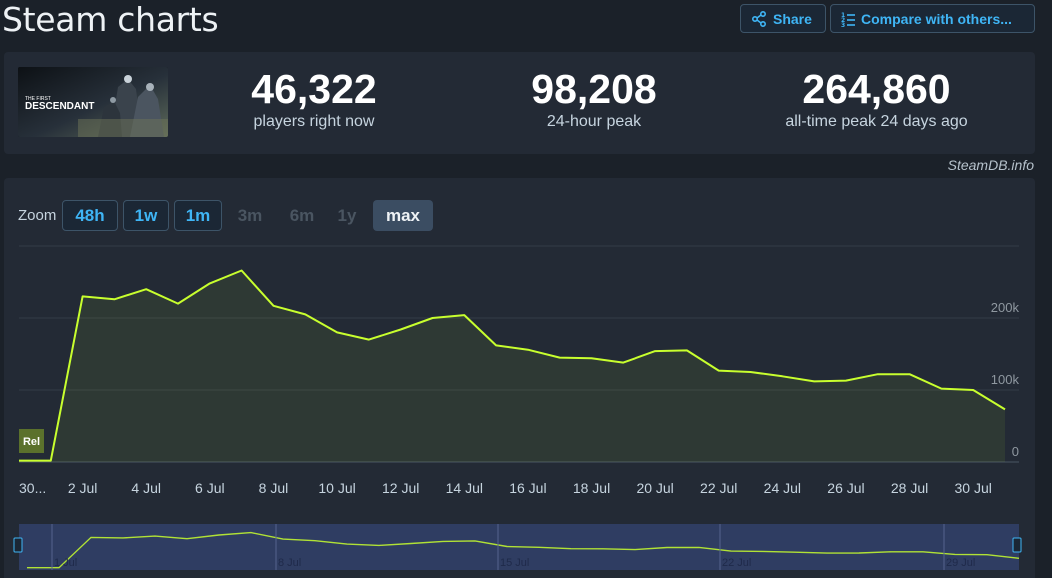  I want to click on x-tick-label: 18 Jul, so click(591, 488).